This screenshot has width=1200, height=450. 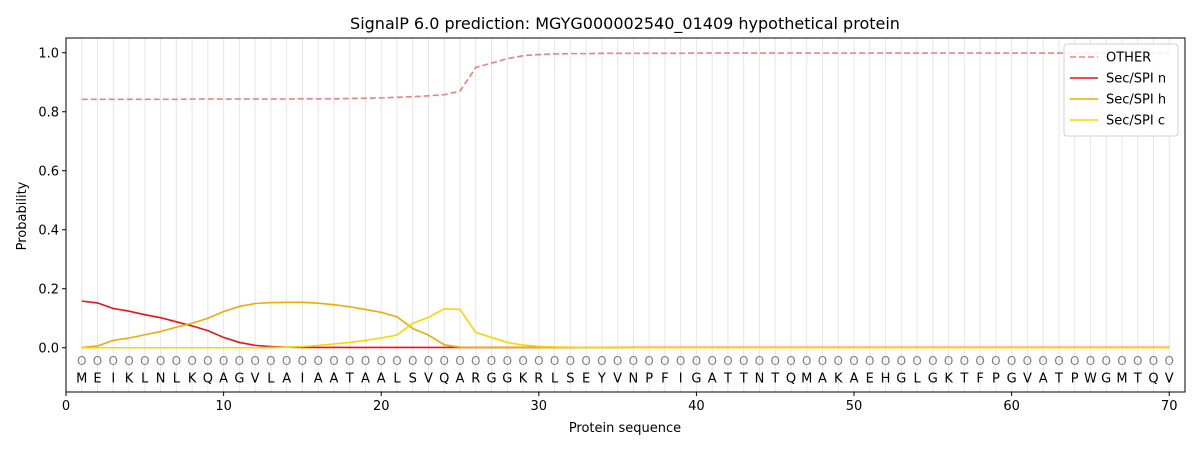 I want to click on y-tick-label: 1.0, so click(x=48, y=53).